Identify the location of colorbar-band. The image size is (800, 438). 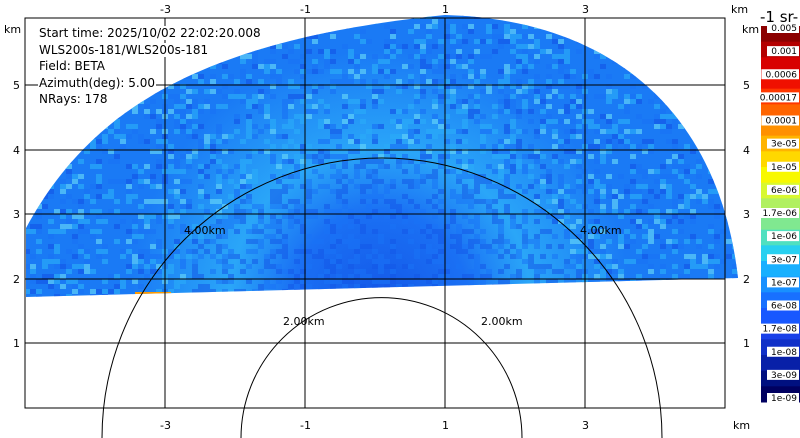
(780, 316).